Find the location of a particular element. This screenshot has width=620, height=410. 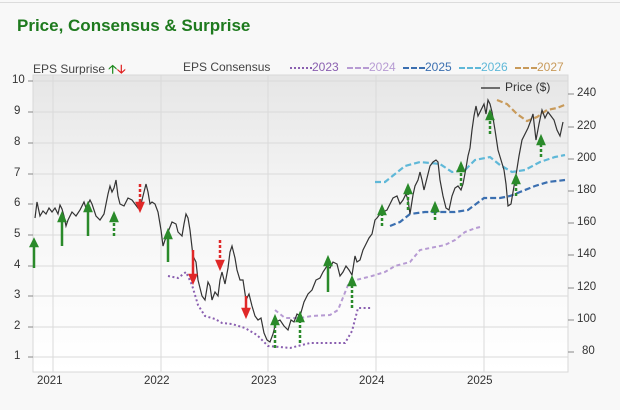

legend-year-2024: 2024 is located at coordinates (371, 67).